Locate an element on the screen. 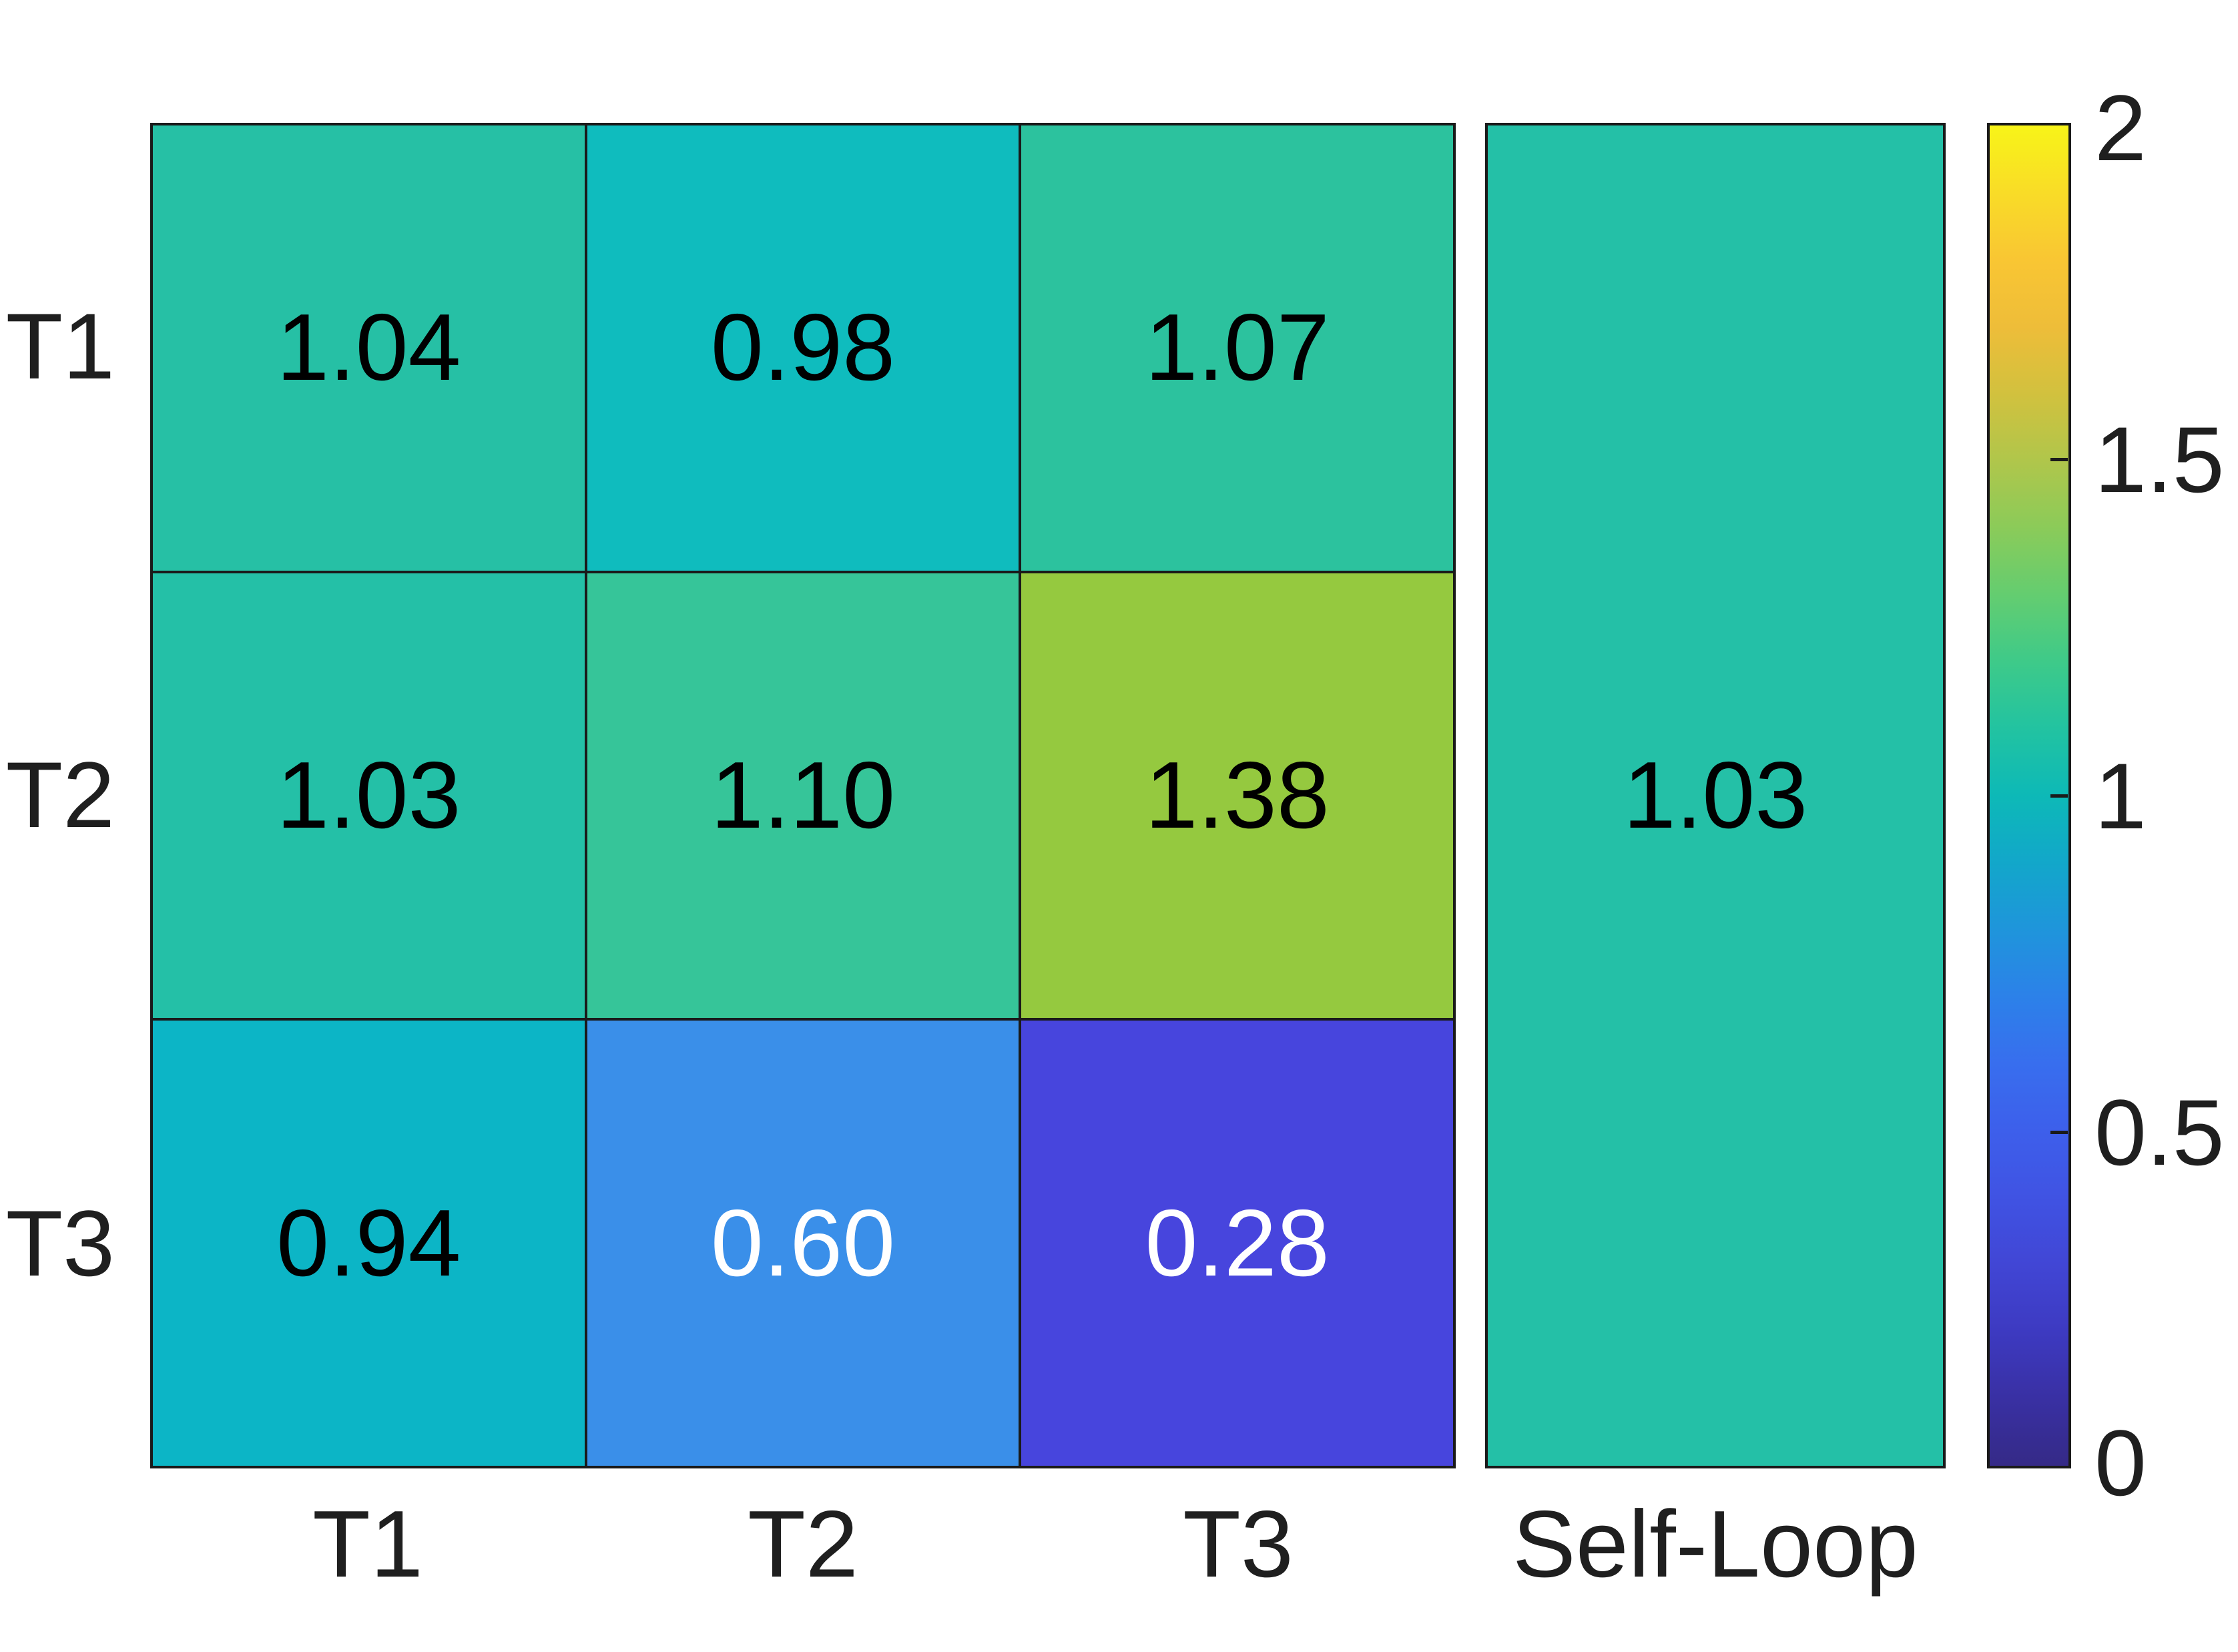  x-tick-label-t1: T1 is located at coordinates (367, 1544).